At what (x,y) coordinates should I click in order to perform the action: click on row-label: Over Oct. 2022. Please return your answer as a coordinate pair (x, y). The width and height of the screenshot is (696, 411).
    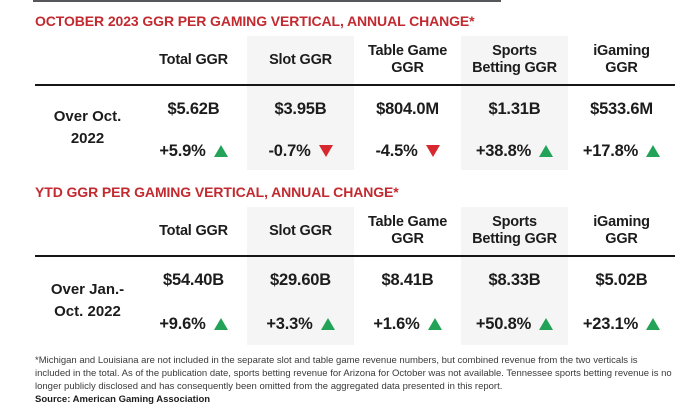
    Looking at the image, I should click on (87, 127).